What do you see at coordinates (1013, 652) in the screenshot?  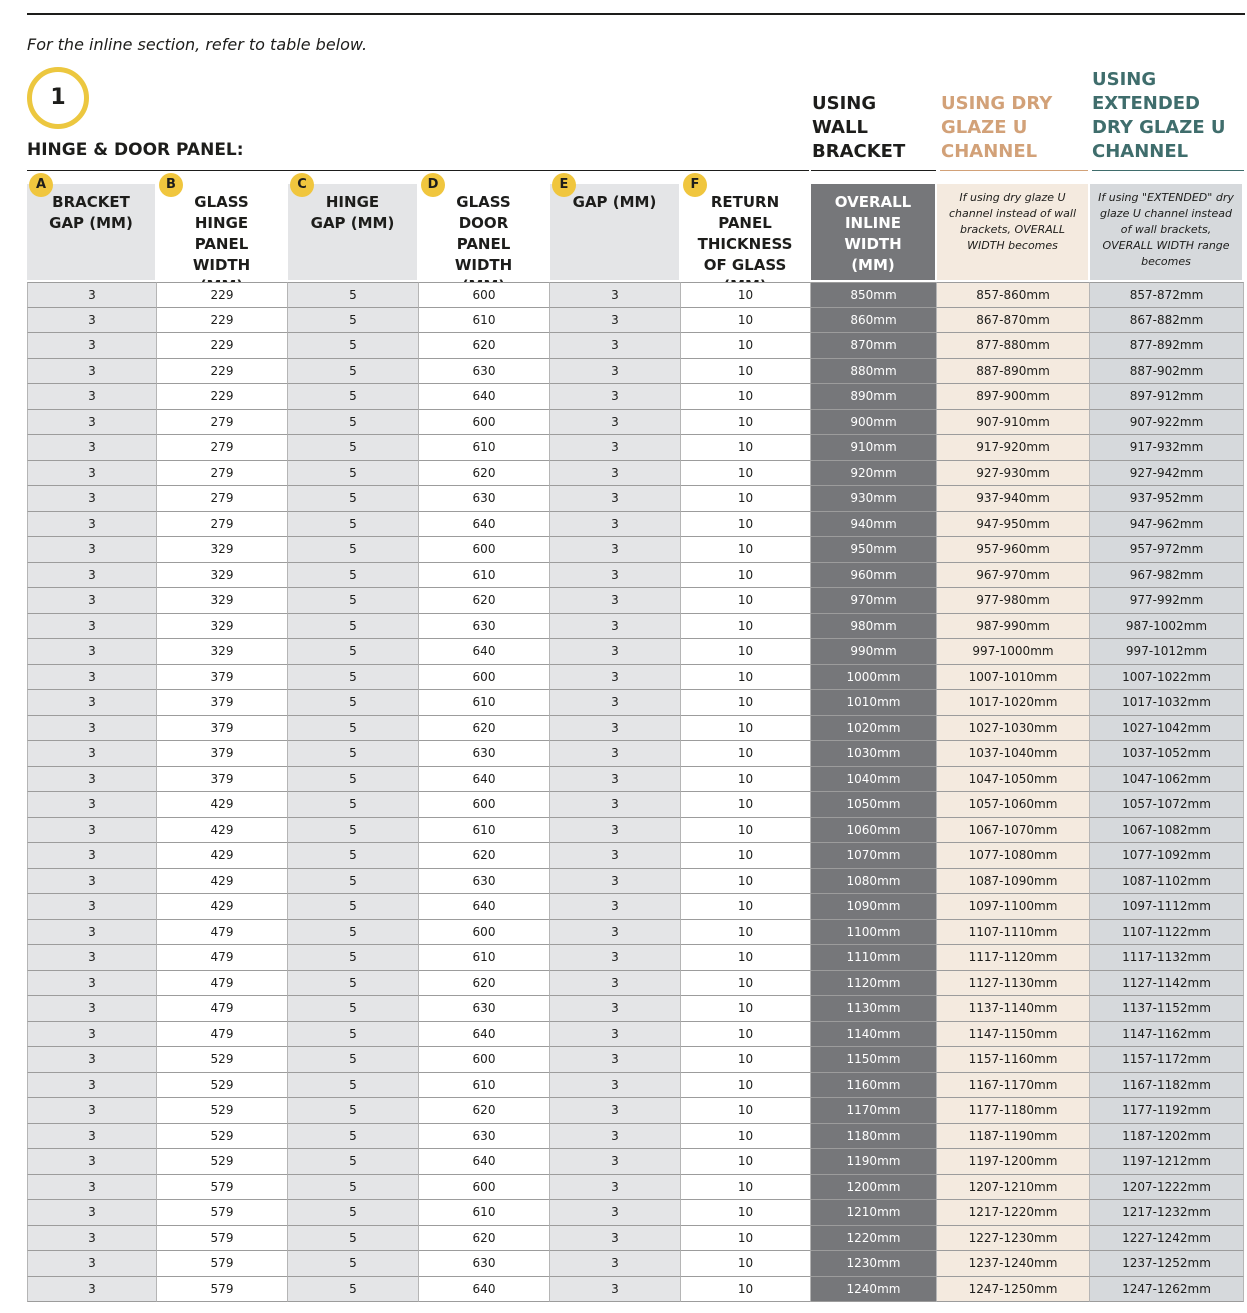 I see `table-cell: 997-1000mm` at bounding box center [1013, 652].